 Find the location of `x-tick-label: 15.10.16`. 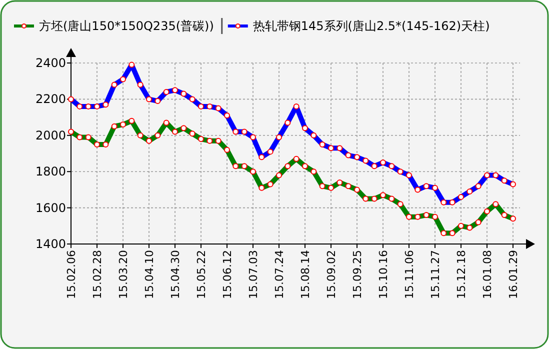

x-tick-label: 15.10.16 is located at coordinates (383, 274).